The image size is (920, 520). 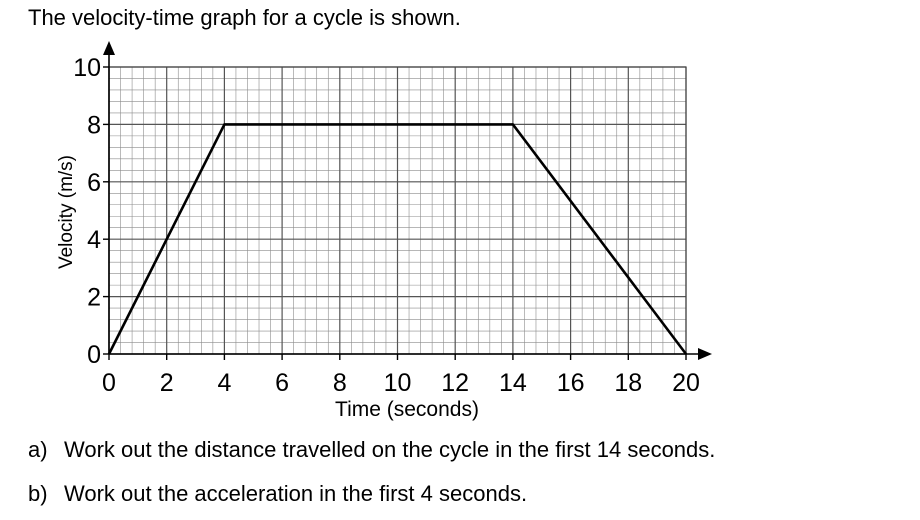 What do you see at coordinates (398, 383) in the screenshot?
I see `x-tick-label: 10` at bounding box center [398, 383].